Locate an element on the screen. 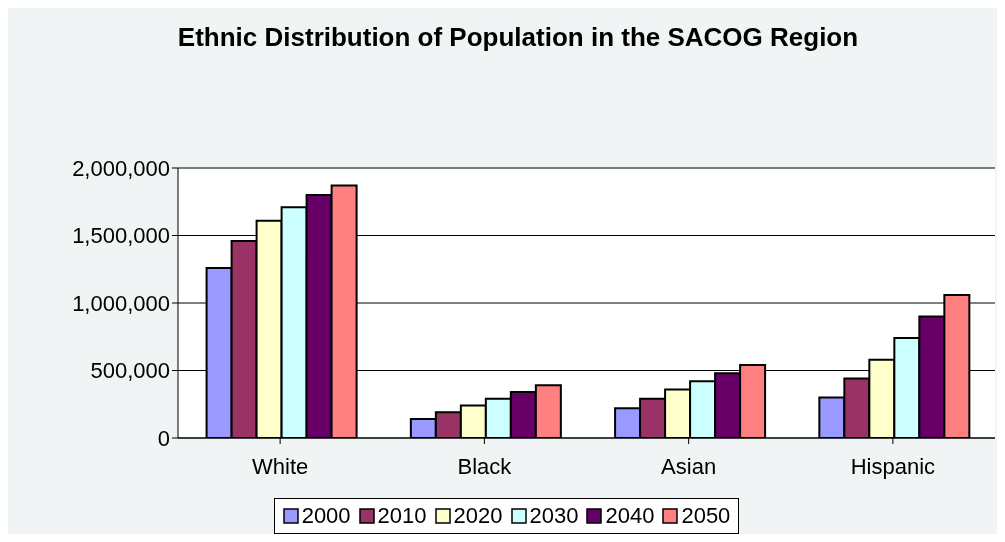 The image size is (1005, 542). legend-label: 2020 is located at coordinates (477, 516).